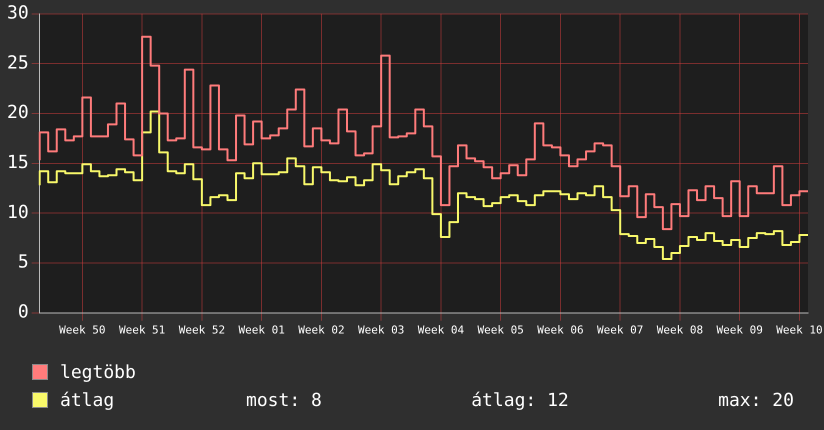  I want to click on x-tick-label: Week 52, so click(202, 329).